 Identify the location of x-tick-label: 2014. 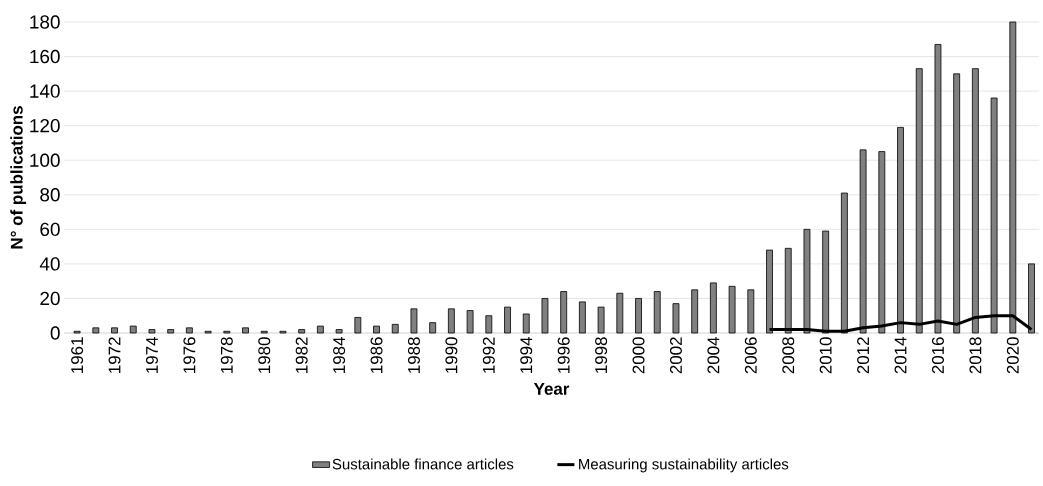
(900, 355).